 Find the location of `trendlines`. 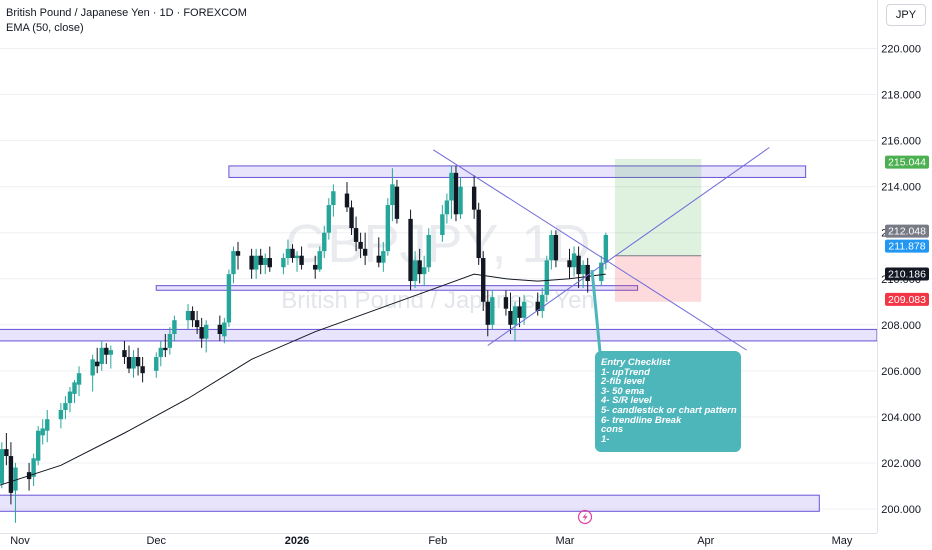

trendlines is located at coordinates (601, 249).